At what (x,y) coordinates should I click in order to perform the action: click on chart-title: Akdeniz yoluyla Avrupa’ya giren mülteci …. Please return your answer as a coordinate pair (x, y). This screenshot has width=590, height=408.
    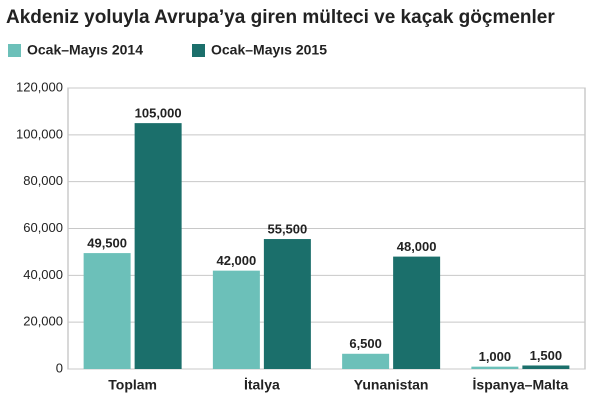
    Looking at the image, I should click on (280, 17).